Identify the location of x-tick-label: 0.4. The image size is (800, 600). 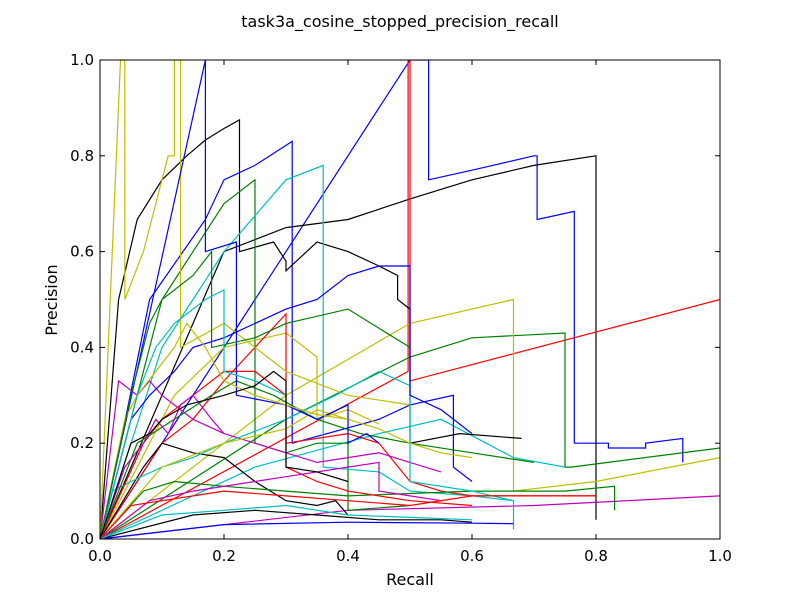
(348, 556).